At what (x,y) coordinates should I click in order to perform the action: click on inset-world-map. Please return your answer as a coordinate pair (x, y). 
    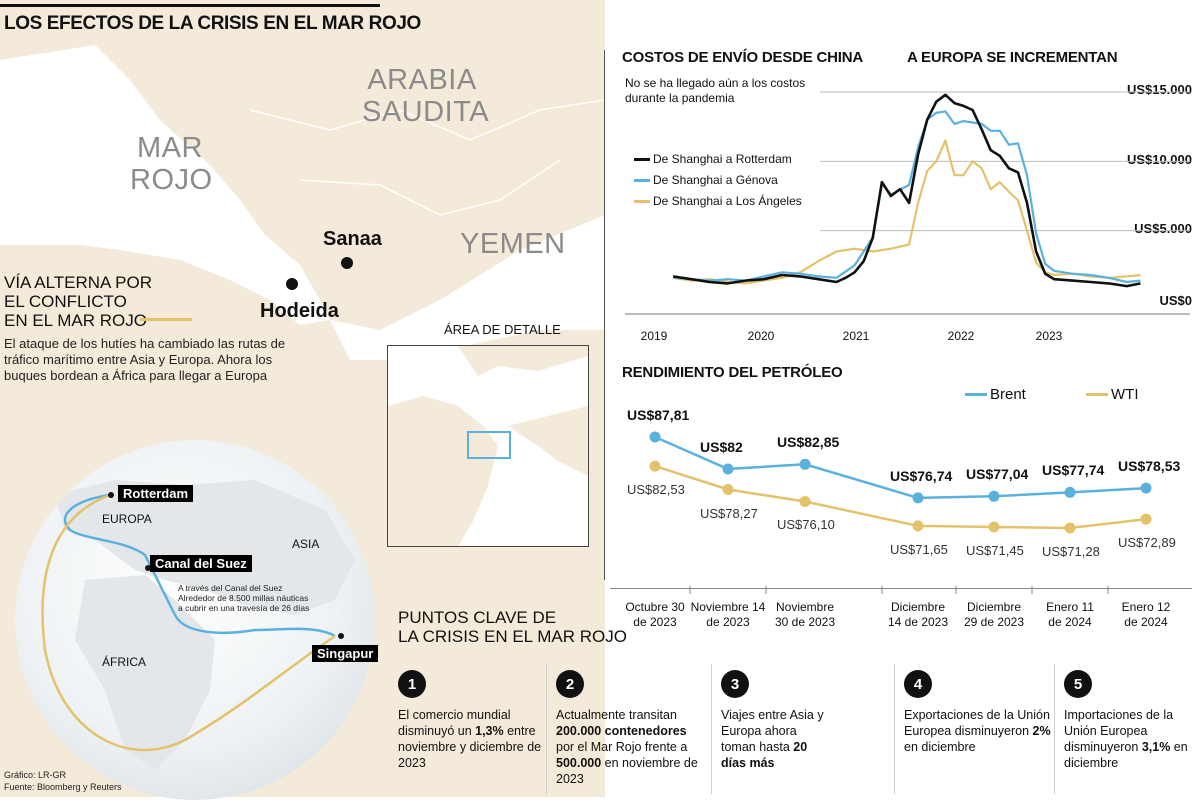
    Looking at the image, I should click on (488, 446).